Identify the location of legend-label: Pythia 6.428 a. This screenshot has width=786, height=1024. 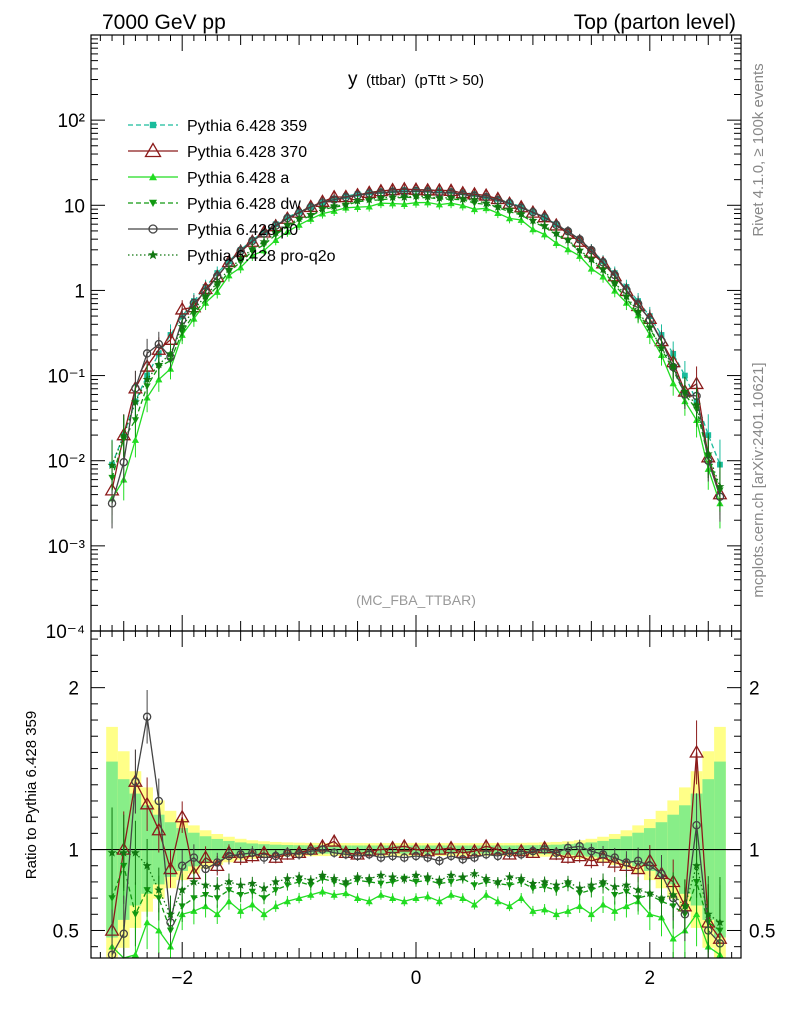
(238, 178).